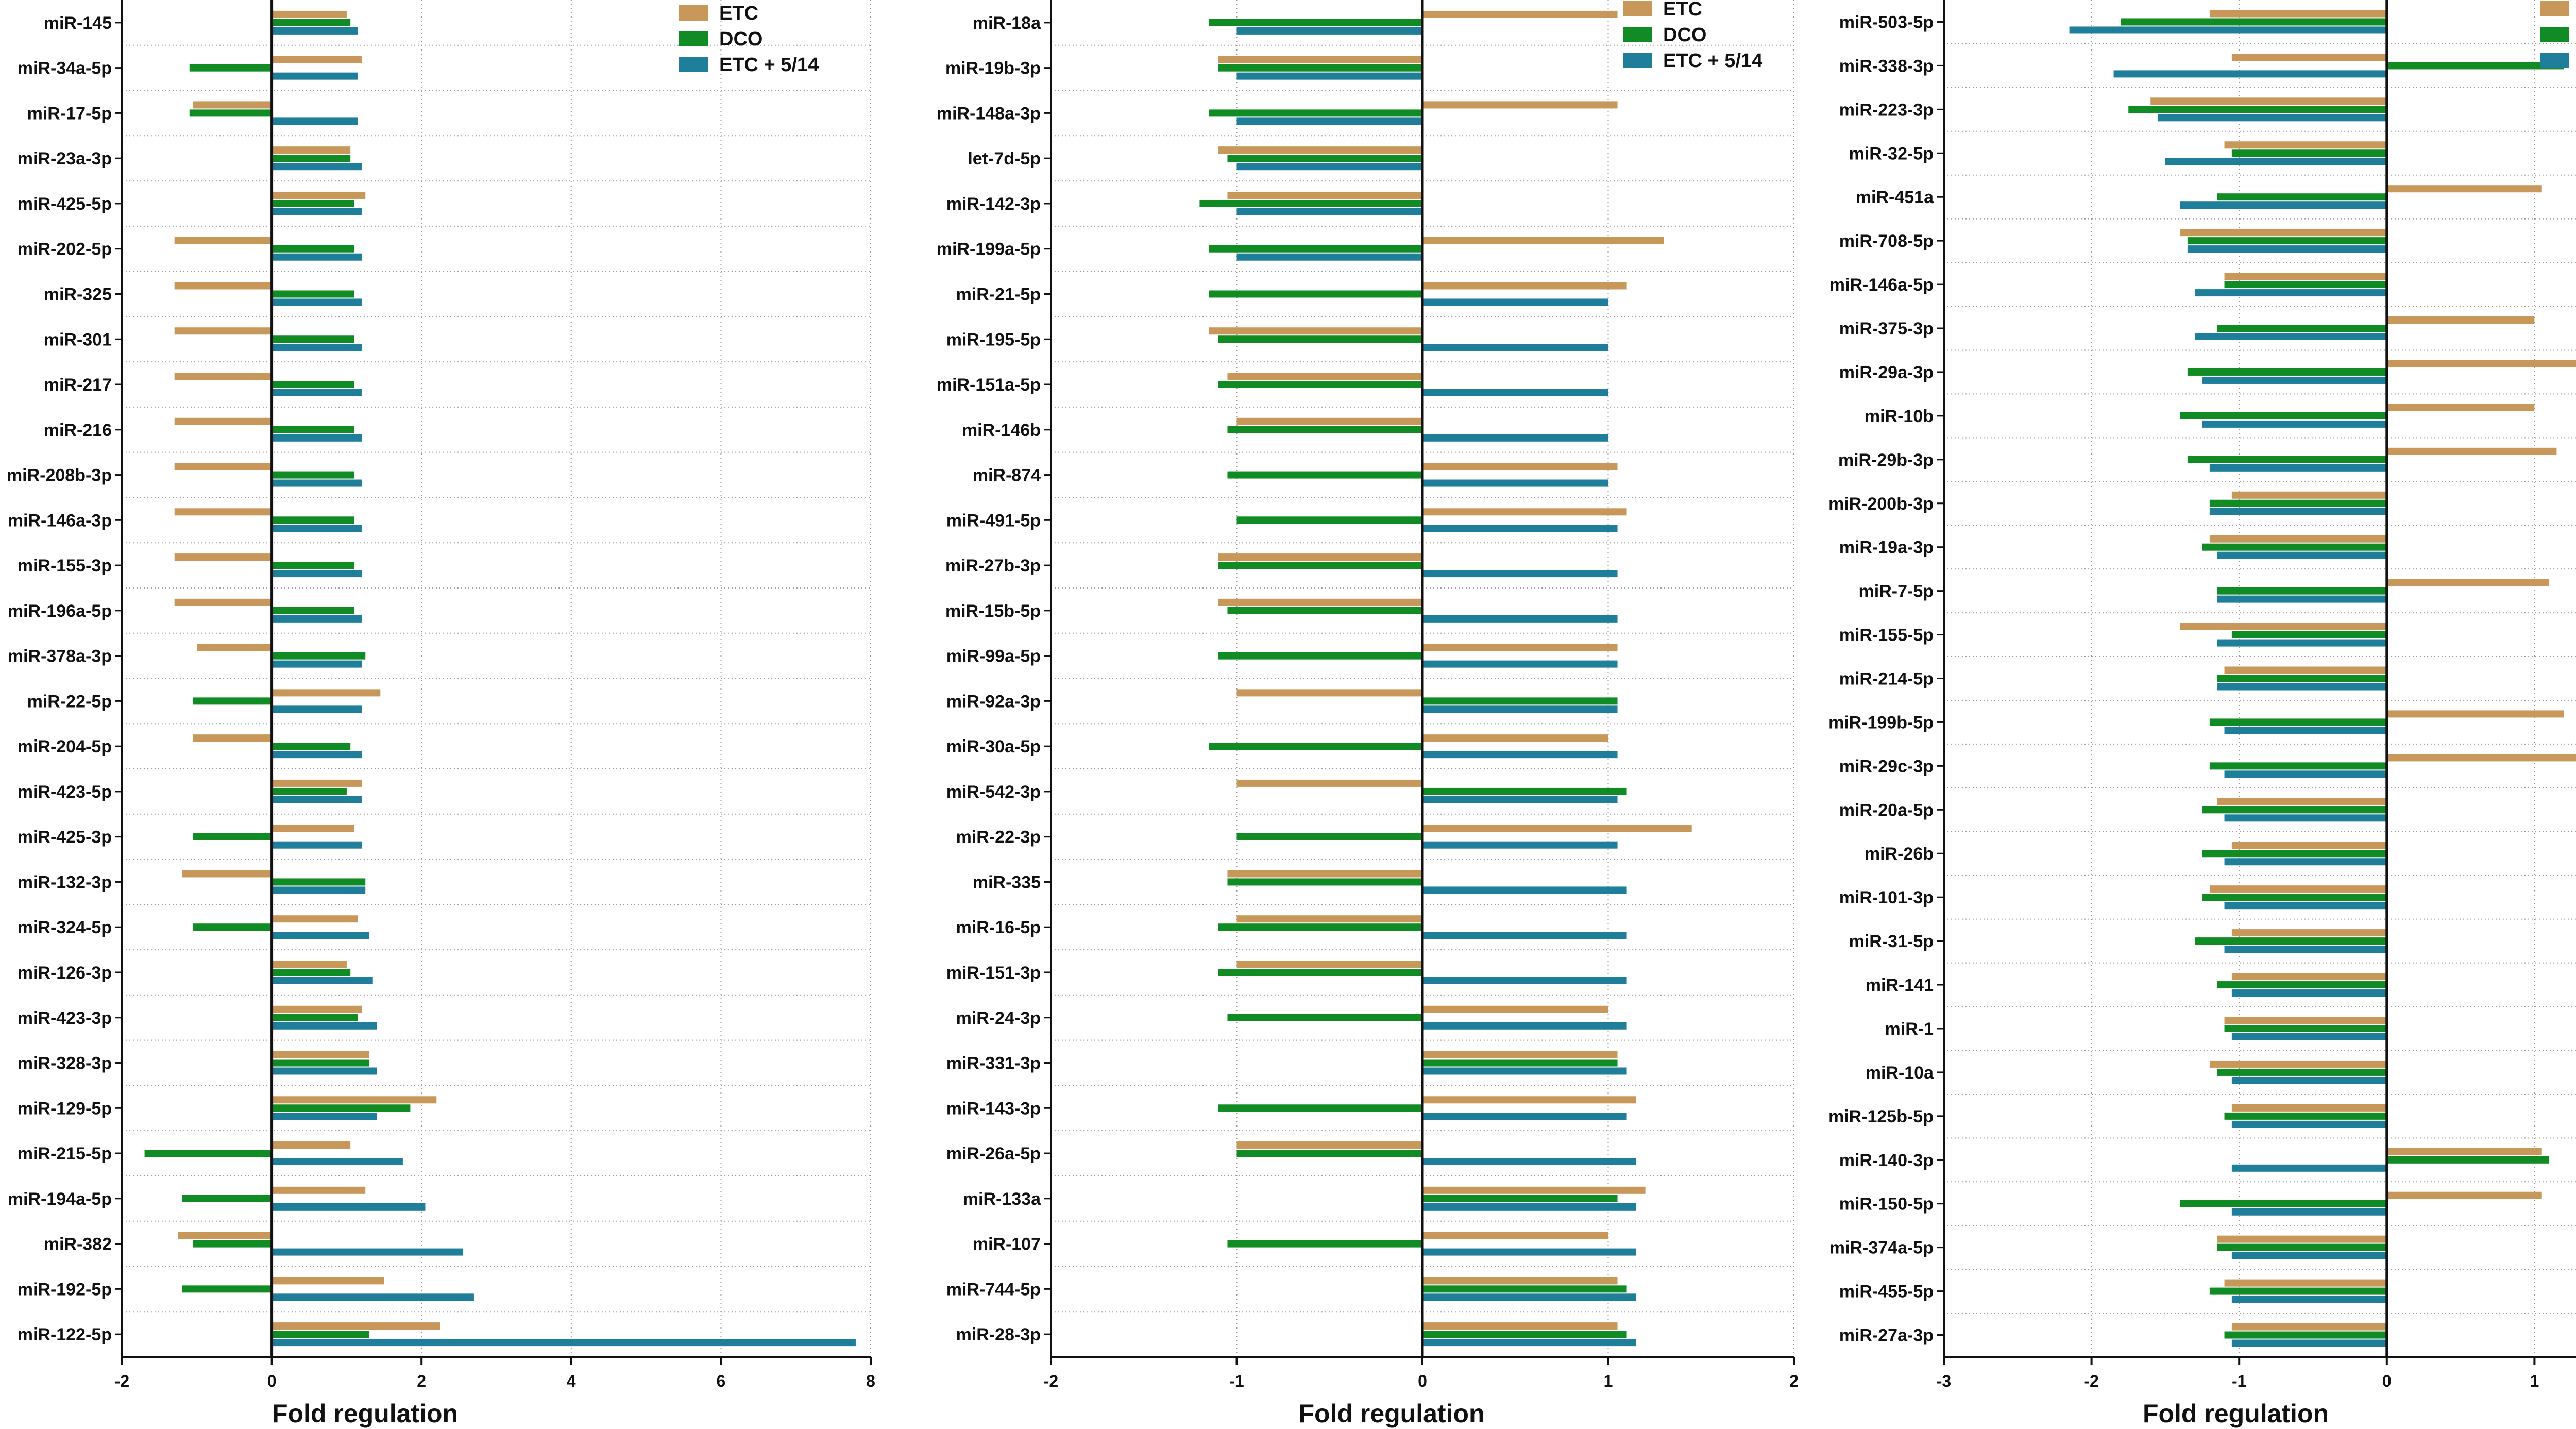 This screenshot has width=2576, height=1429. What do you see at coordinates (1887, 766) in the screenshot?
I see `category-label: miR-29c-3p` at bounding box center [1887, 766].